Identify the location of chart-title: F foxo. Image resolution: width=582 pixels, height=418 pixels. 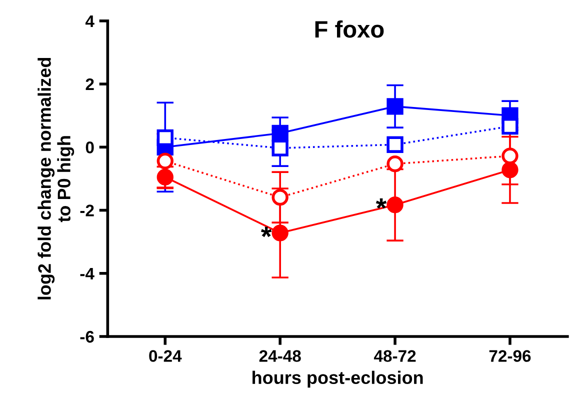
(349, 29).